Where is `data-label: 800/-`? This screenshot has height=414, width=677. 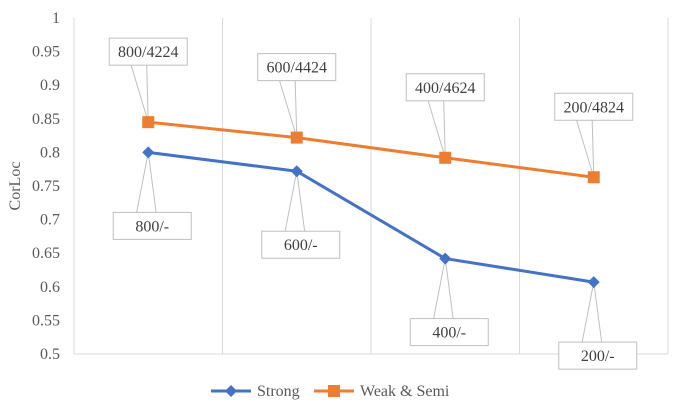 data-label: 800/- is located at coordinates (152, 196).